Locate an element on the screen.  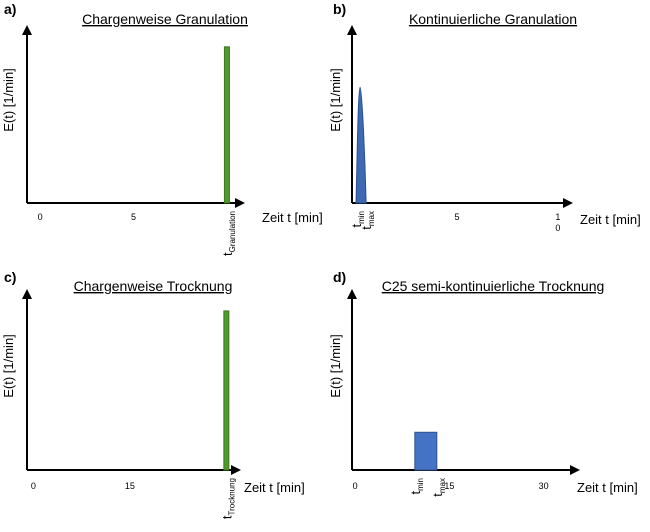
panel-letter: c) is located at coordinates (10, 277).